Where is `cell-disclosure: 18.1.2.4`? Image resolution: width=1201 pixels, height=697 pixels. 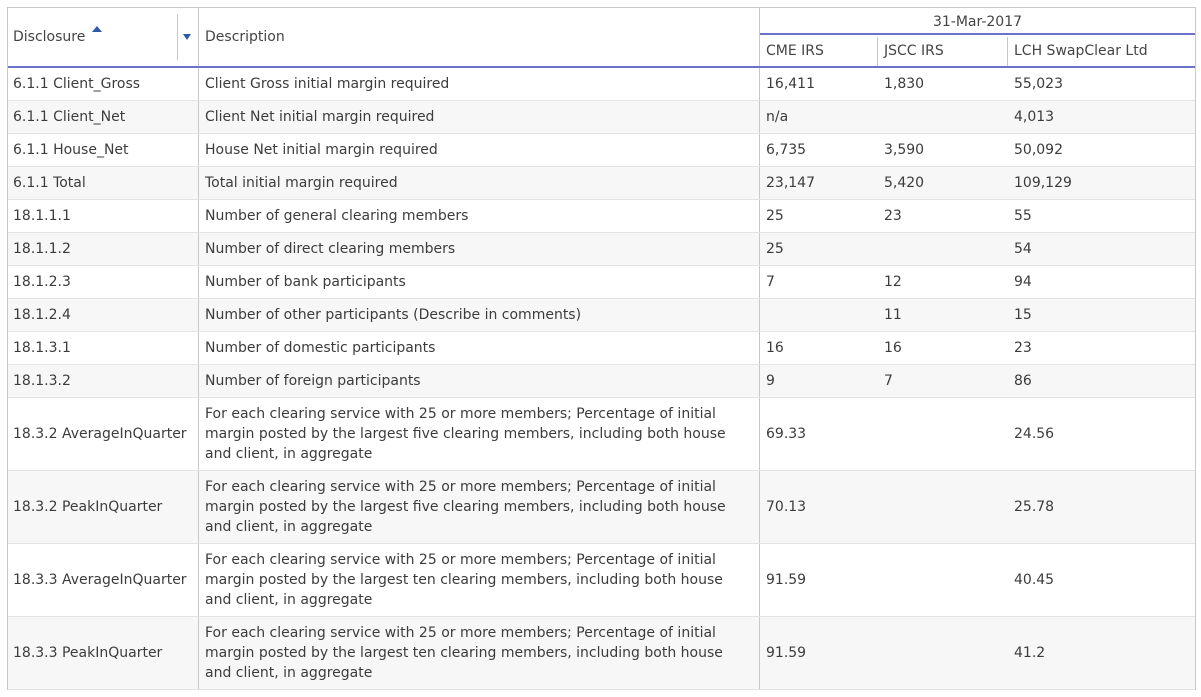
cell-disclosure: 18.1.2.4 is located at coordinates (103, 315).